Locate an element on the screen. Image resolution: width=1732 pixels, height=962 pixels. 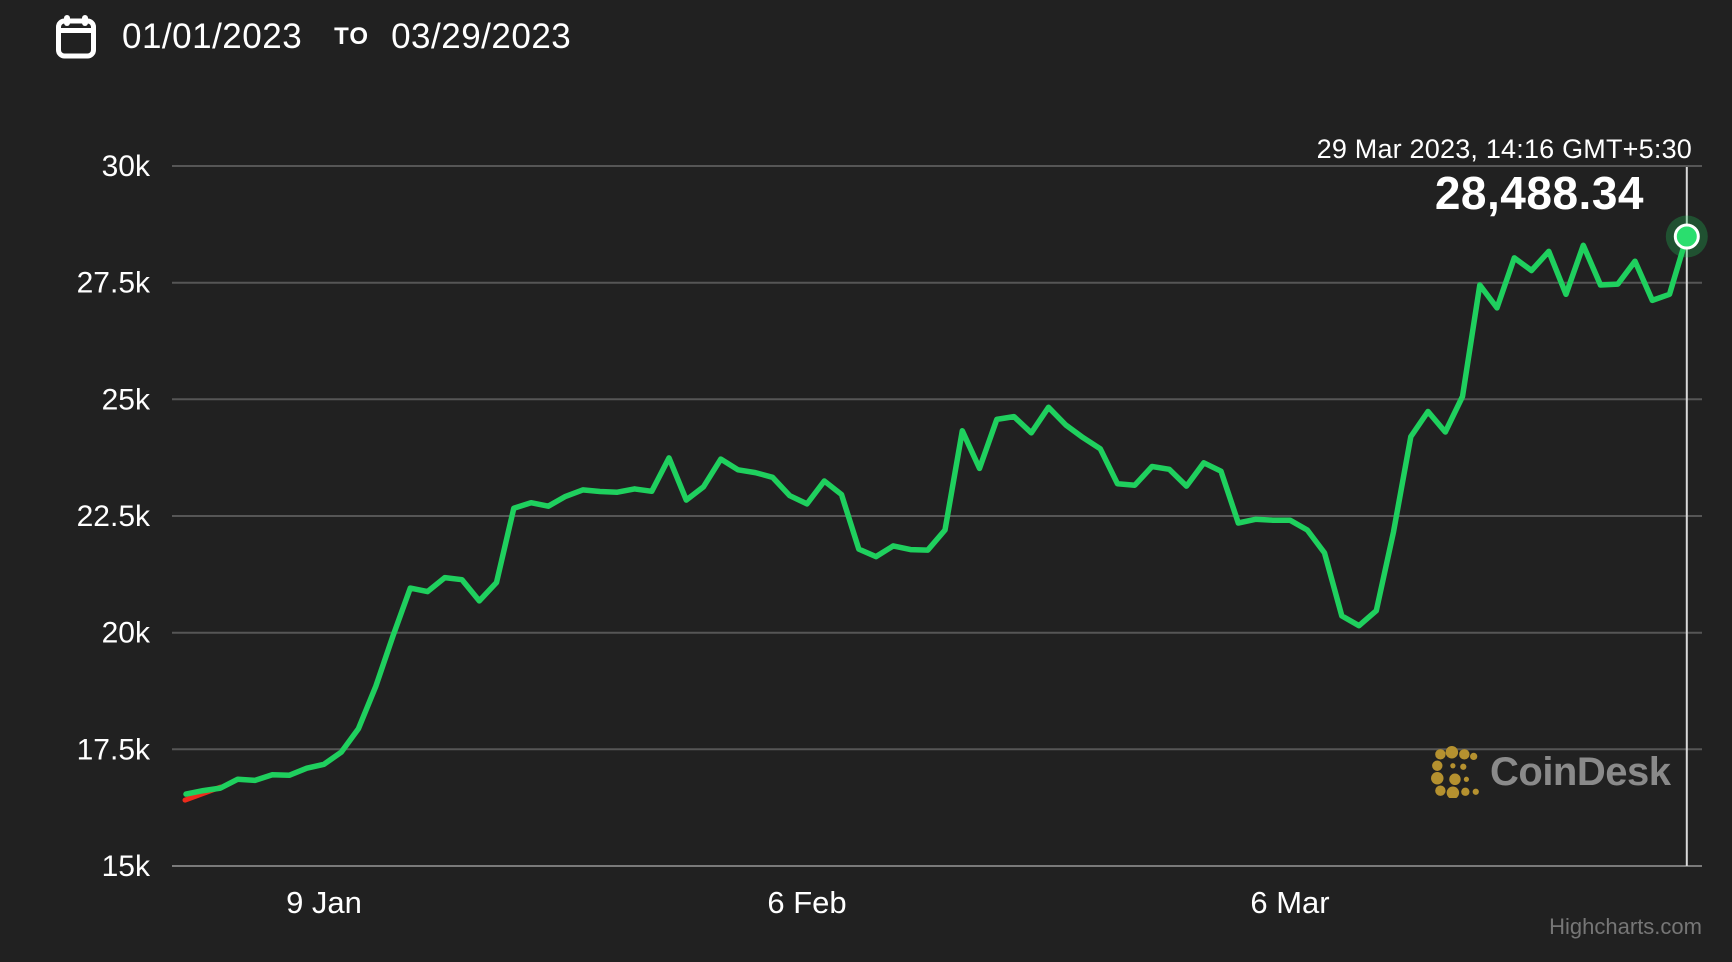
y-axis-label-27.5k: 27.5k is located at coordinates (114, 283).